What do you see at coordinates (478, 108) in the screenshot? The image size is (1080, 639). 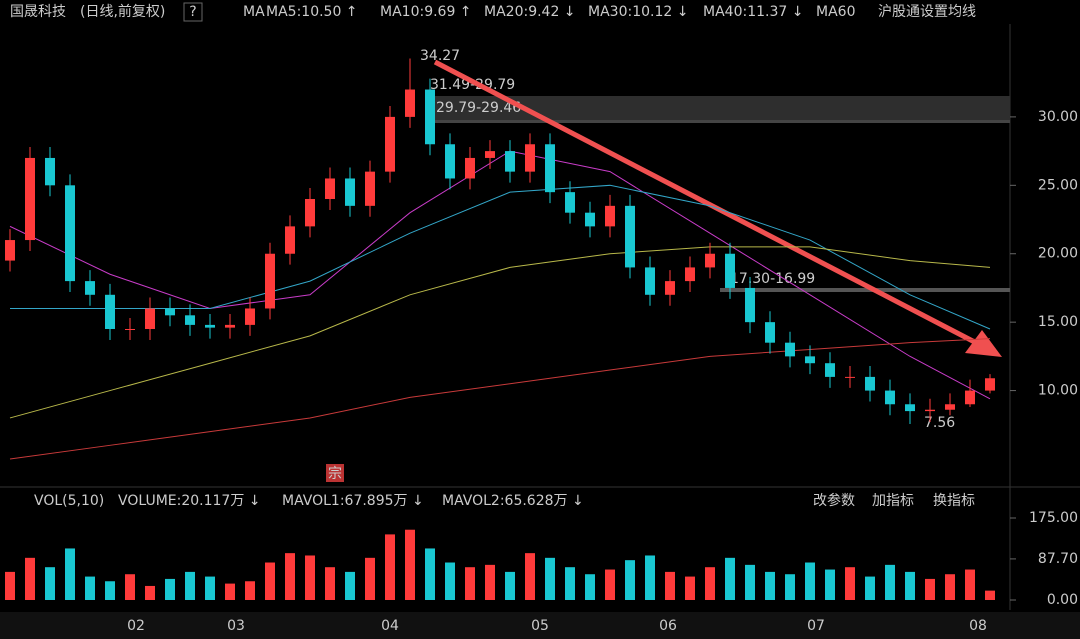 I see `band-label: 29.79-29.46` at bounding box center [478, 108].